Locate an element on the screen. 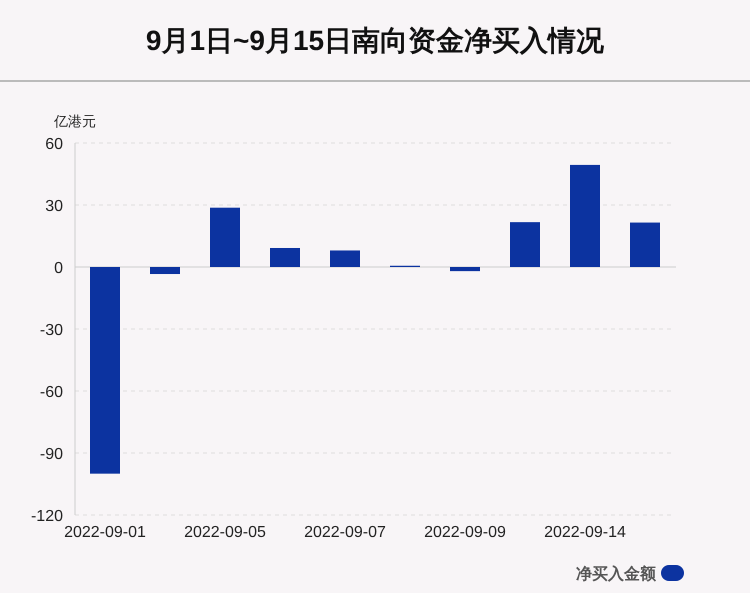 This screenshot has height=593, width=750. x-tick-label: 2022-09-07 is located at coordinates (345, 532).